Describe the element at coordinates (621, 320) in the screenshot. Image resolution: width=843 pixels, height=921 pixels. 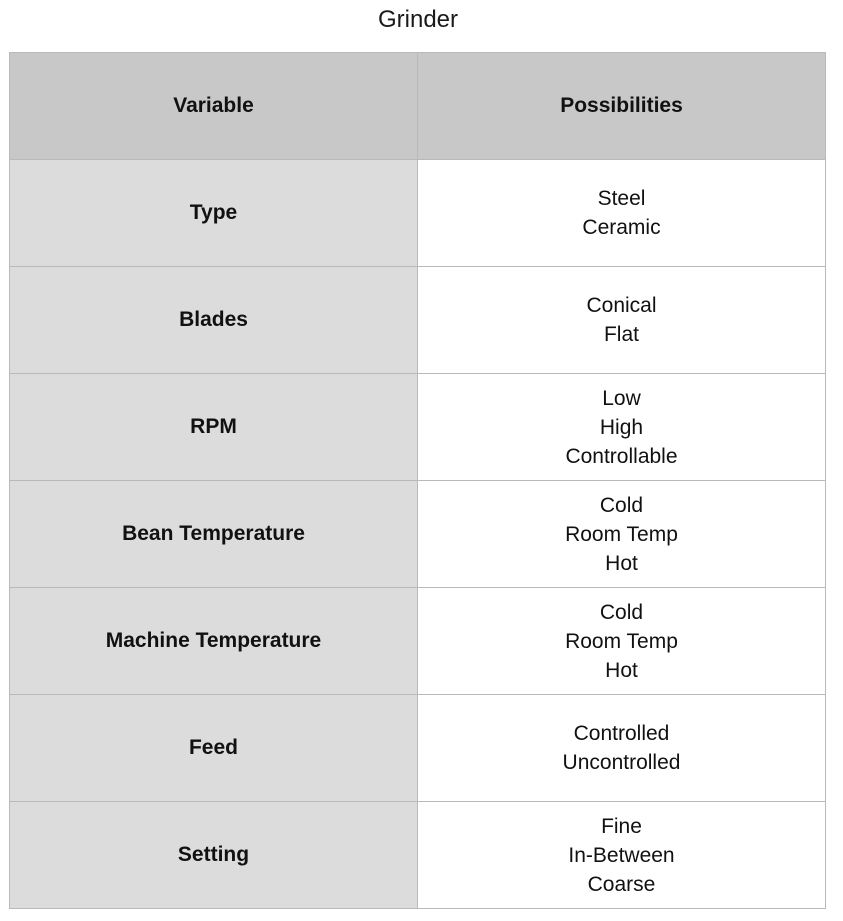
I see `possibilities-cell: Conical Flat` at that location.